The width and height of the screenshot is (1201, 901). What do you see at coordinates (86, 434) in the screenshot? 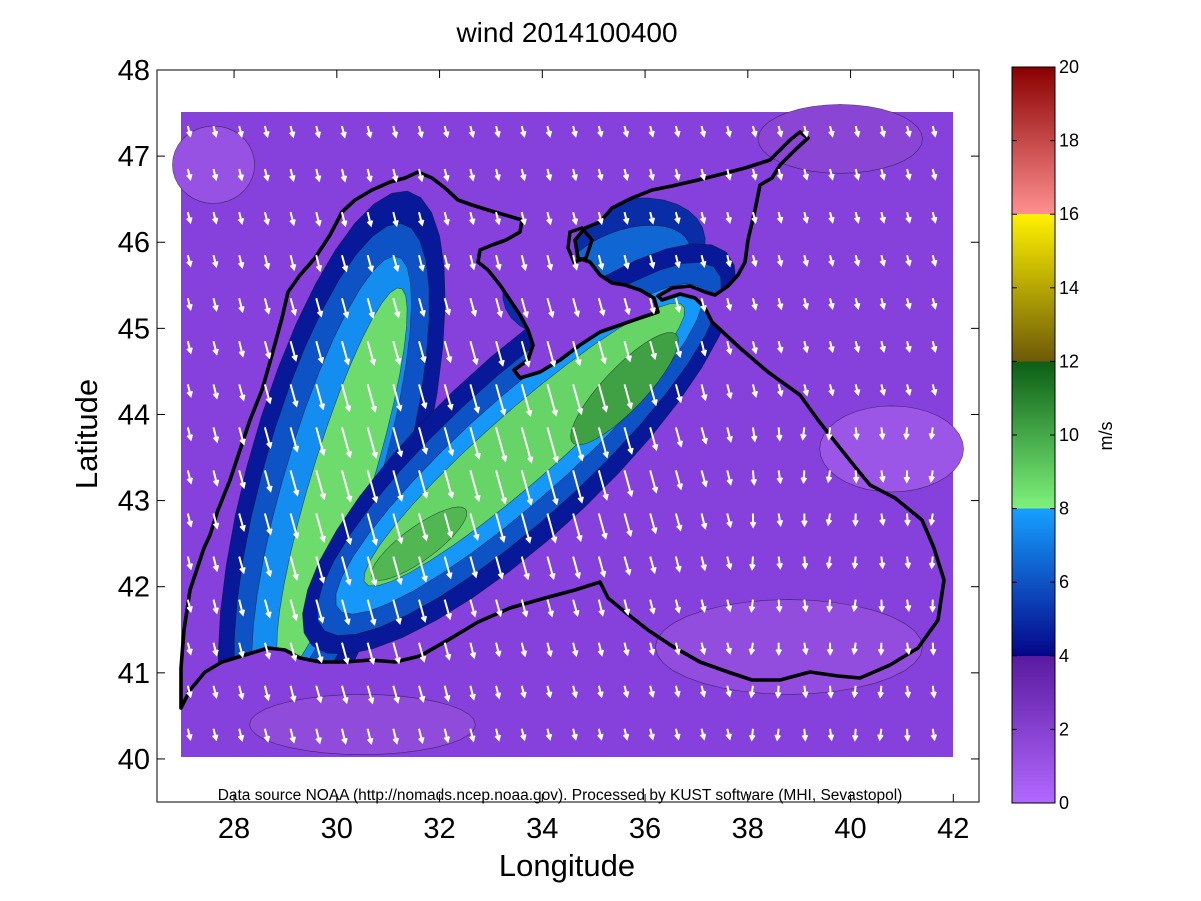
I see `y-axis-label: Latitude` at bounding box center [86, 434].